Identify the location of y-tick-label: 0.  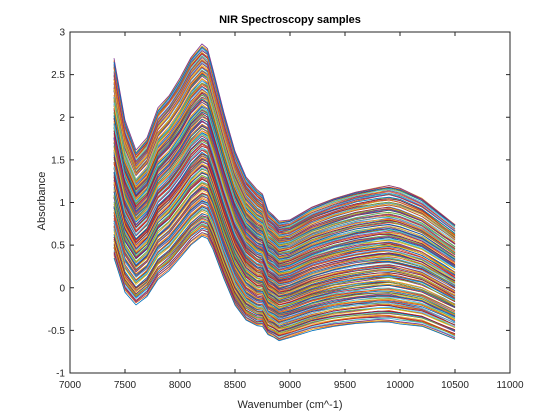
(62, 288).